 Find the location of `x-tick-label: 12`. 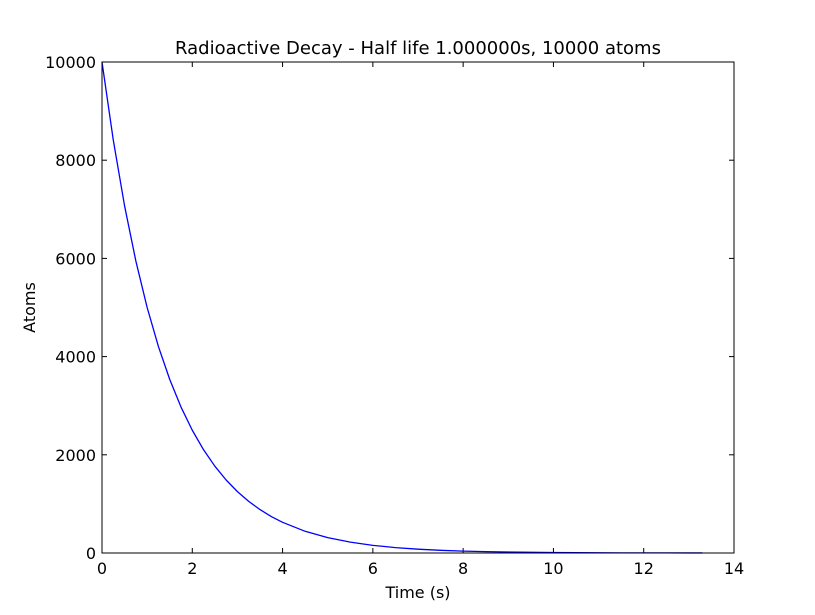

x-tick-label: 12 is located at coordinates (644, 568).